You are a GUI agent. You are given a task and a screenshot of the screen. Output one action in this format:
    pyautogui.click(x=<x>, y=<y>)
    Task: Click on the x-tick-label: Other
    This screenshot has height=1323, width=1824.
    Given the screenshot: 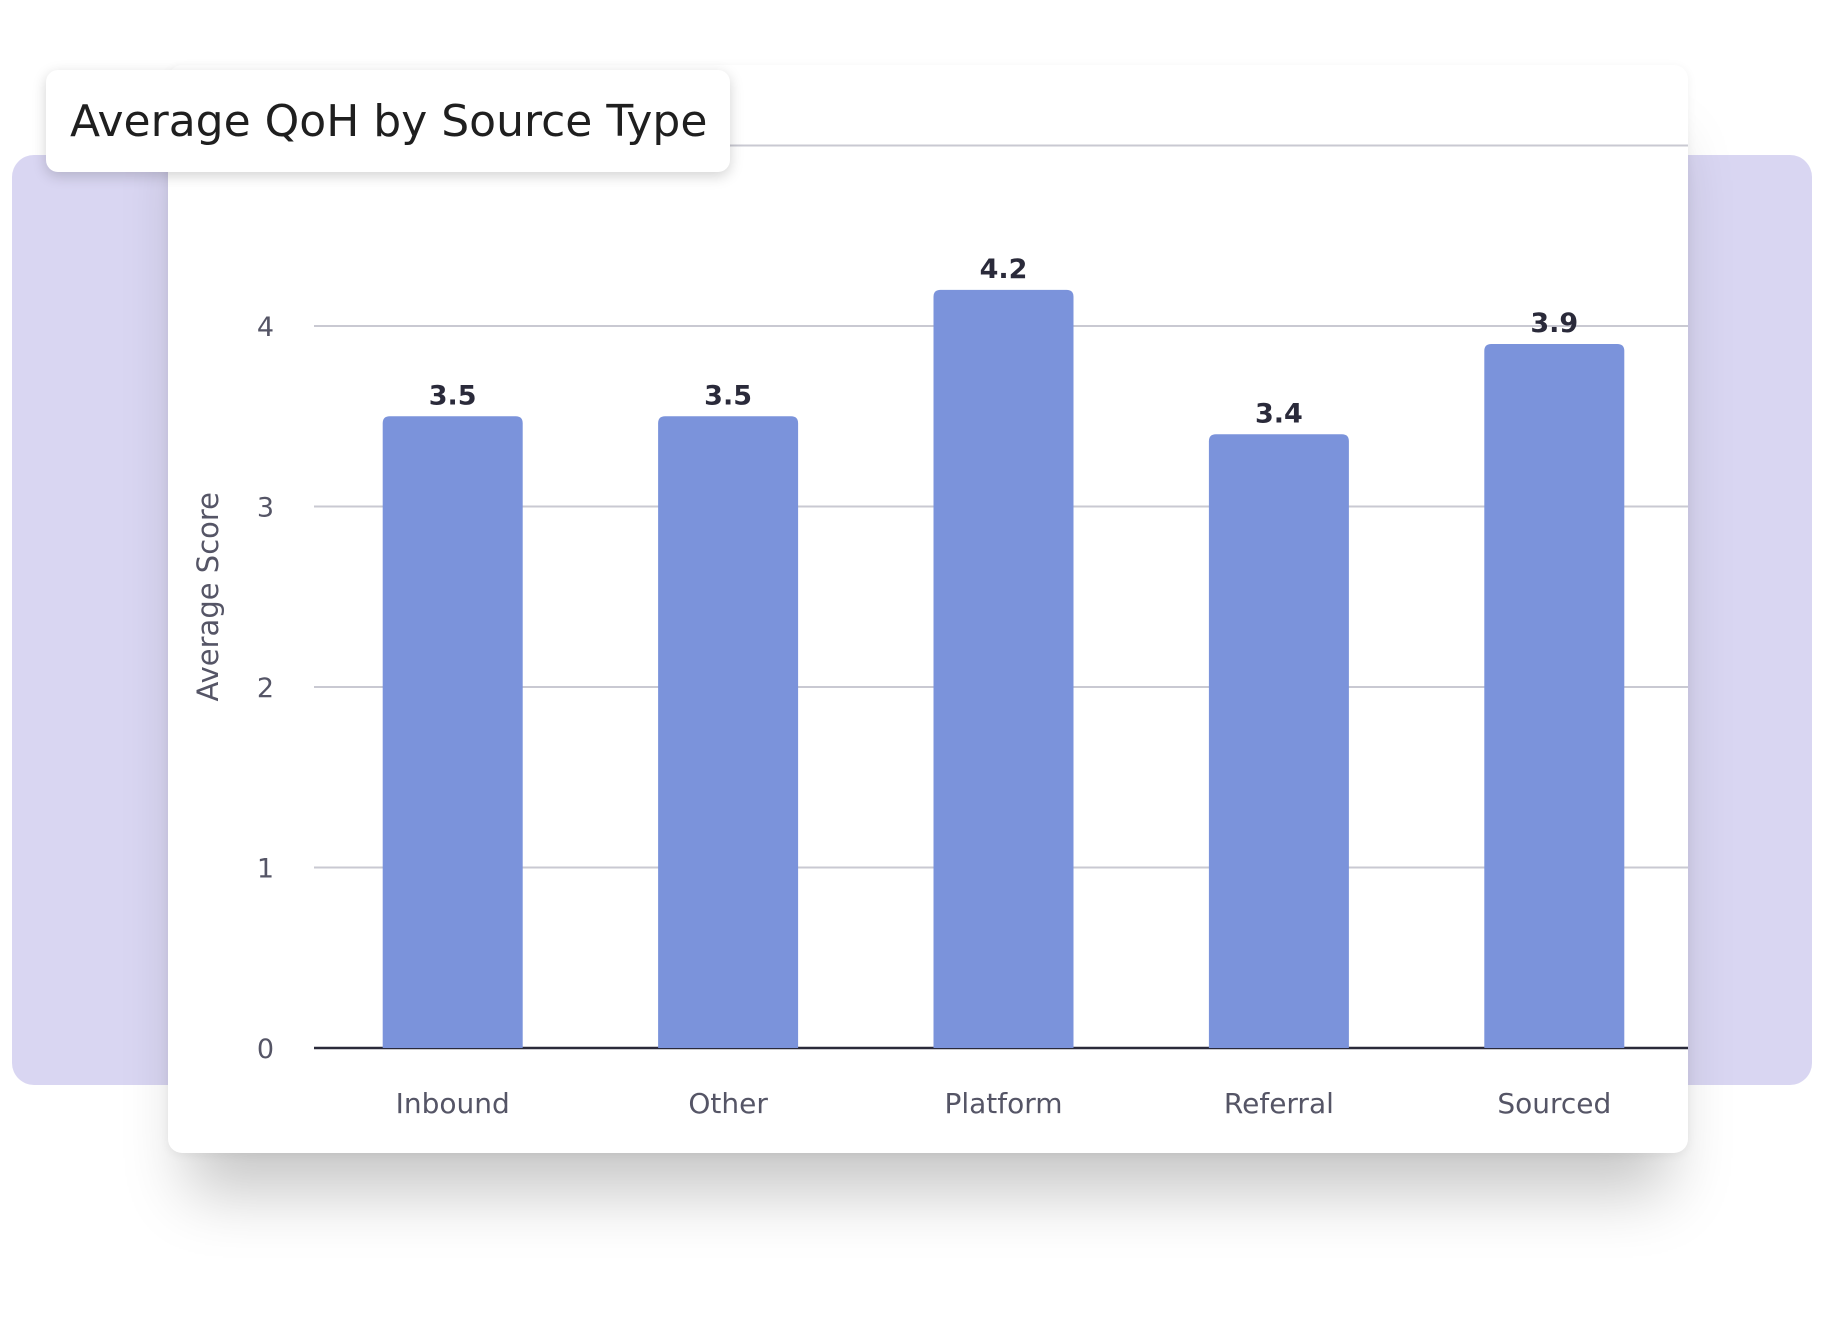 What is the action you would take?
    pyautogui.click(x=728, y=1103)
    